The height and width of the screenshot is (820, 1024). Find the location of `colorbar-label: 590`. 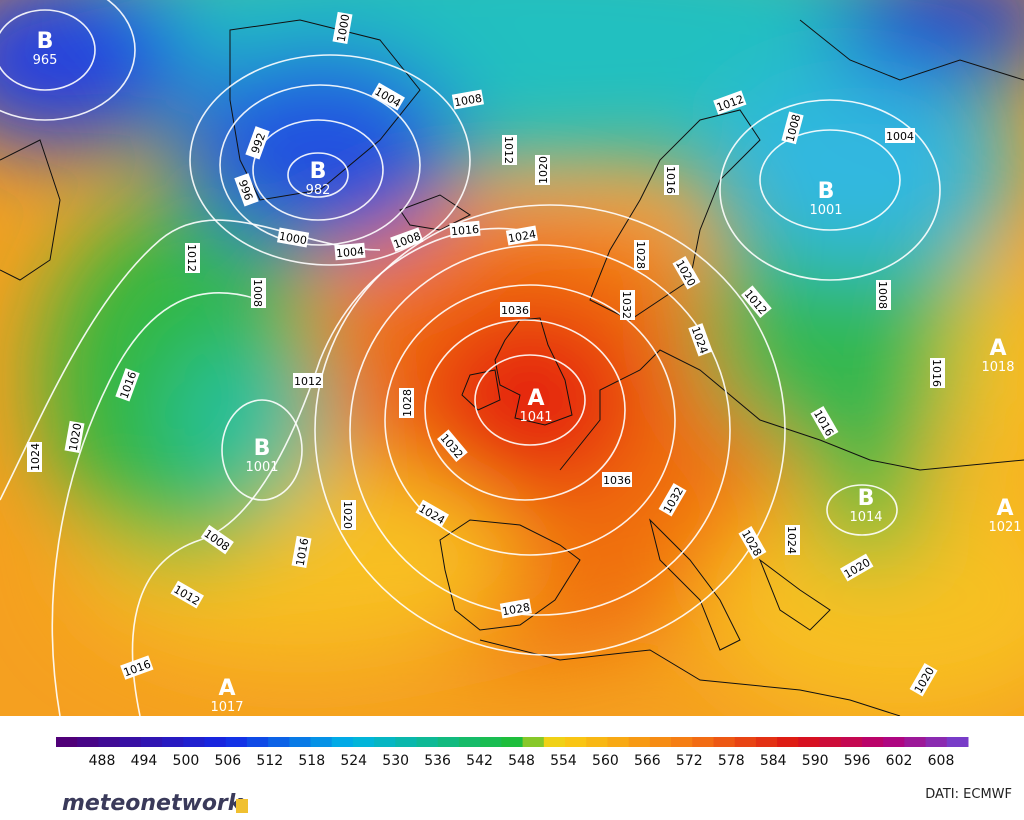

colorbar-label: 590 is located at coordinates (815, 761).